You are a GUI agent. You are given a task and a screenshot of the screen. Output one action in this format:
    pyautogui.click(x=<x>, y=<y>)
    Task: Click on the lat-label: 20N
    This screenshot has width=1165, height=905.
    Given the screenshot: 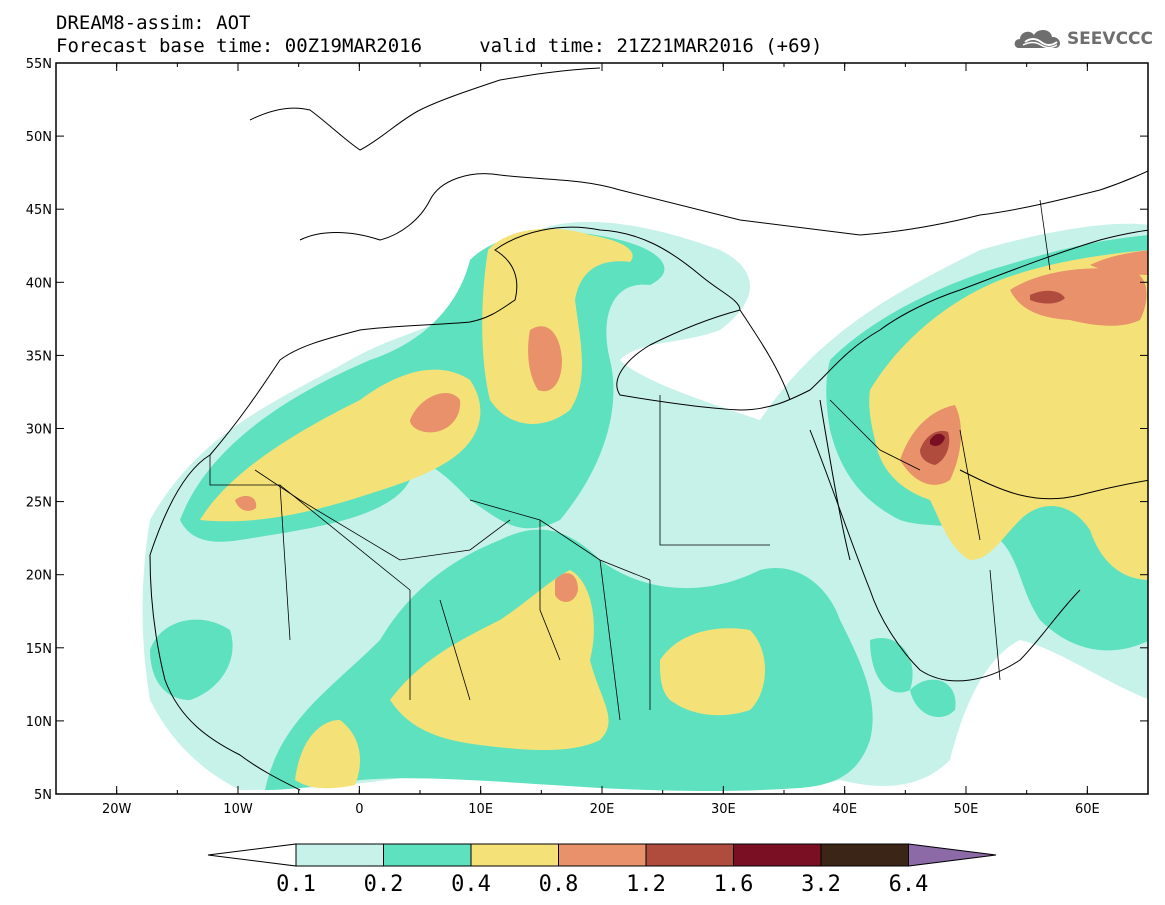 What is the action you would take?
    pyautogui.click(x=39, y=576)
    